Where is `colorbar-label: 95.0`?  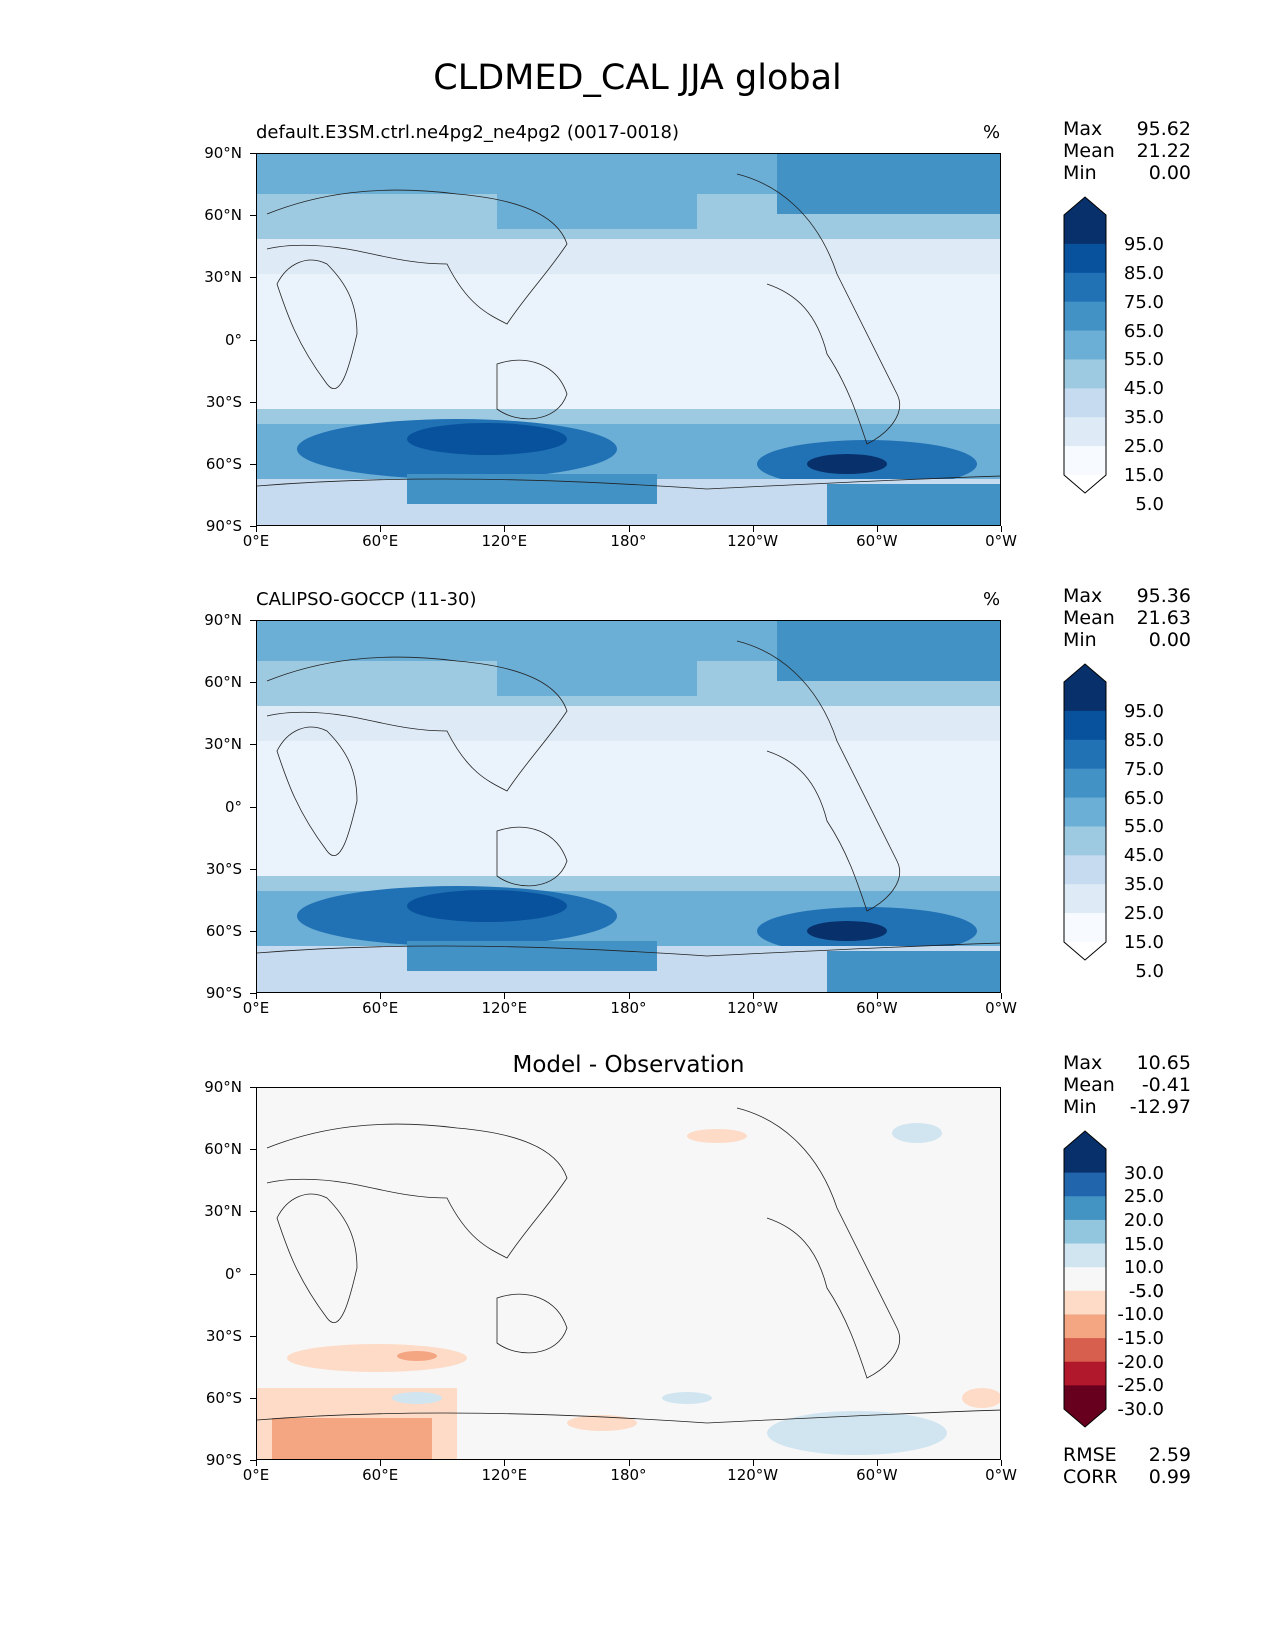 colorbar-label: 95.0 is located at coordinates (1143, 244).